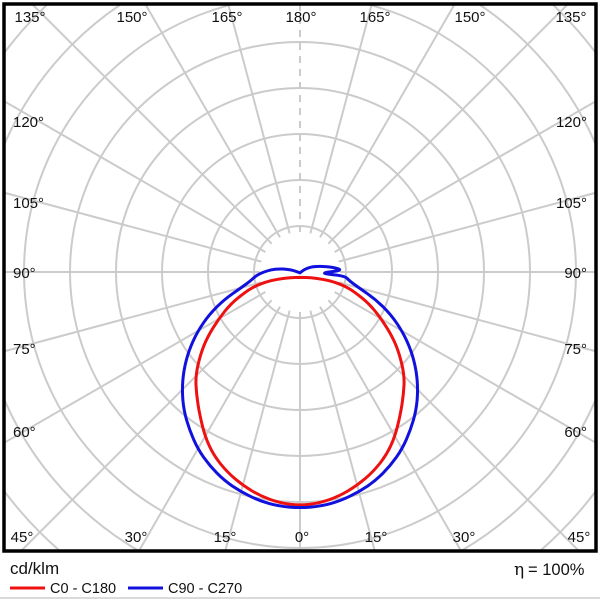 The height and width of the screenshot is (600, 600). I want to click on legend-label-c90-c270: C90 - C270, so click(205, 589).